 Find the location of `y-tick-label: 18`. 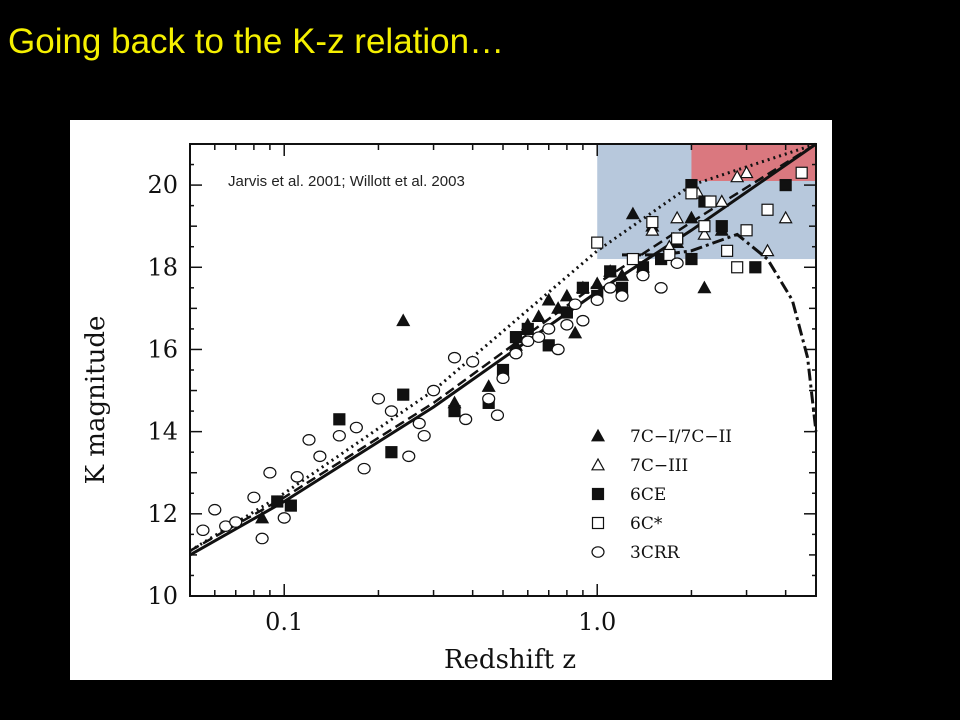

y-tick-label: 18 is located at coordinates (162, 267).